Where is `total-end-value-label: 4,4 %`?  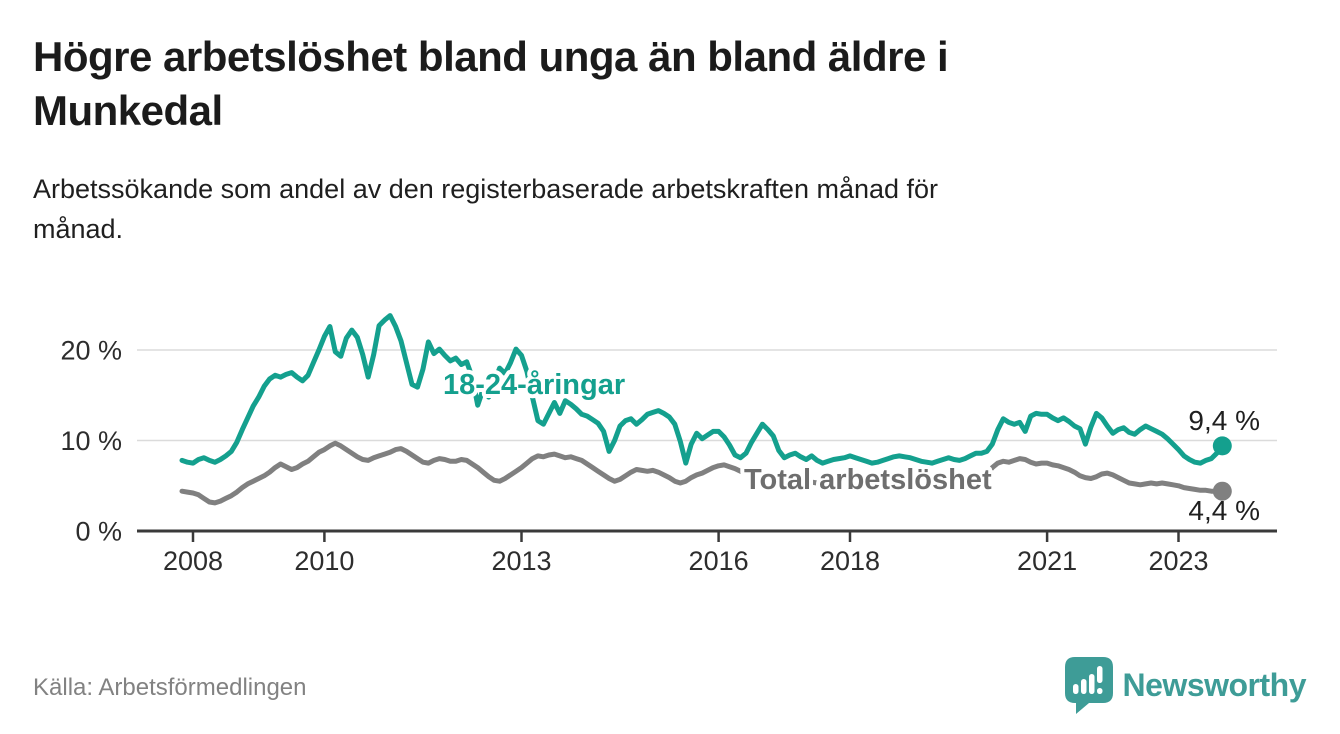 total-end-value-label: 4,4 % is located at coordinates (1224, 510).